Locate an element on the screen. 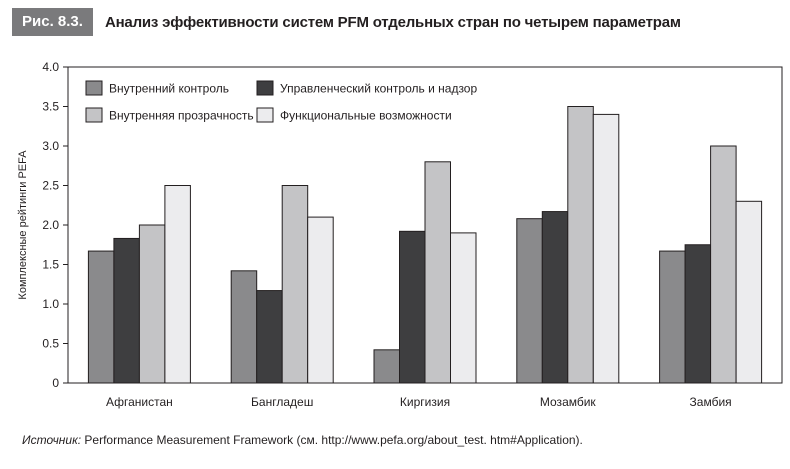 The width and height of the screenshot is (790, 469). x-tick-label: Киргизия is located at coordinates (425, 402).